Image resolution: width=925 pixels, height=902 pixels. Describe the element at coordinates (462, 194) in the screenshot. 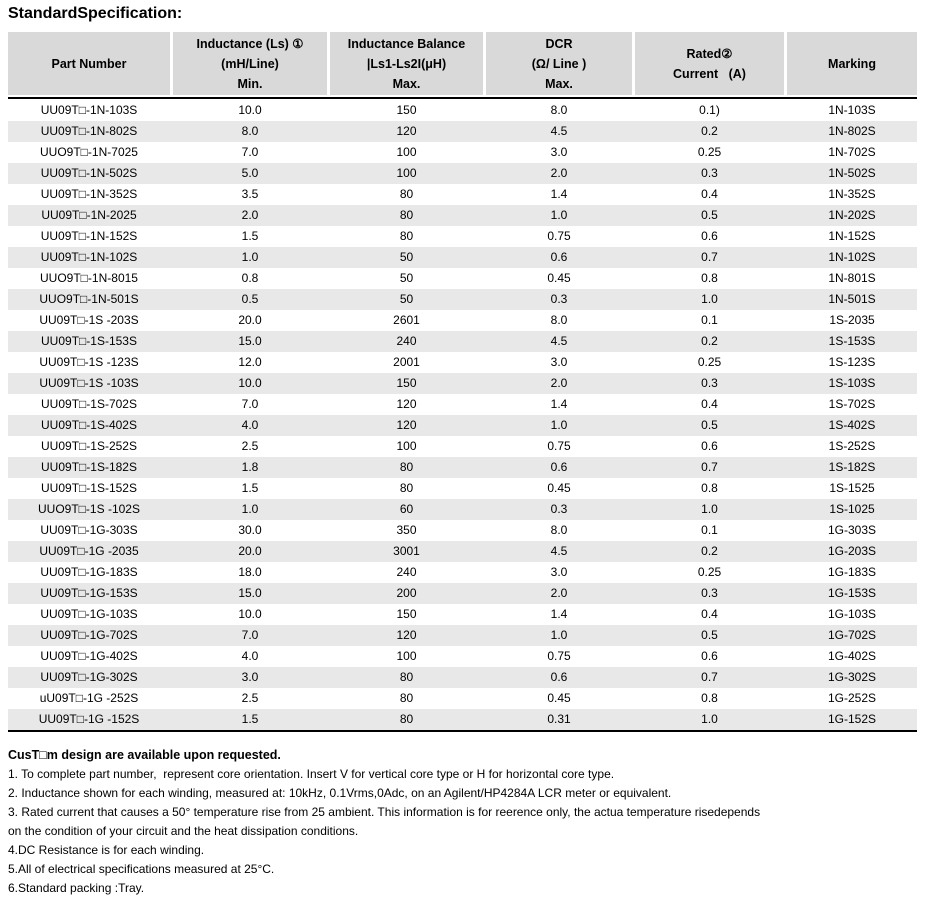

I see `table-row: UU09T□-1N-352S 3.5 80 1.4 0.4 1N-352S` at that location.